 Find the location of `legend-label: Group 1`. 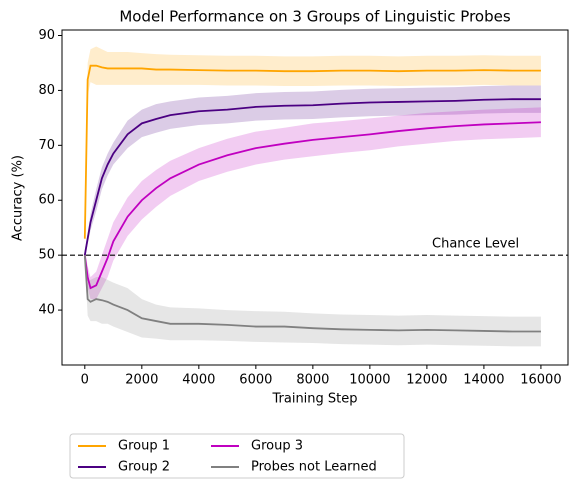

legend-label: Group 1 is located at coordinates (144, 446).